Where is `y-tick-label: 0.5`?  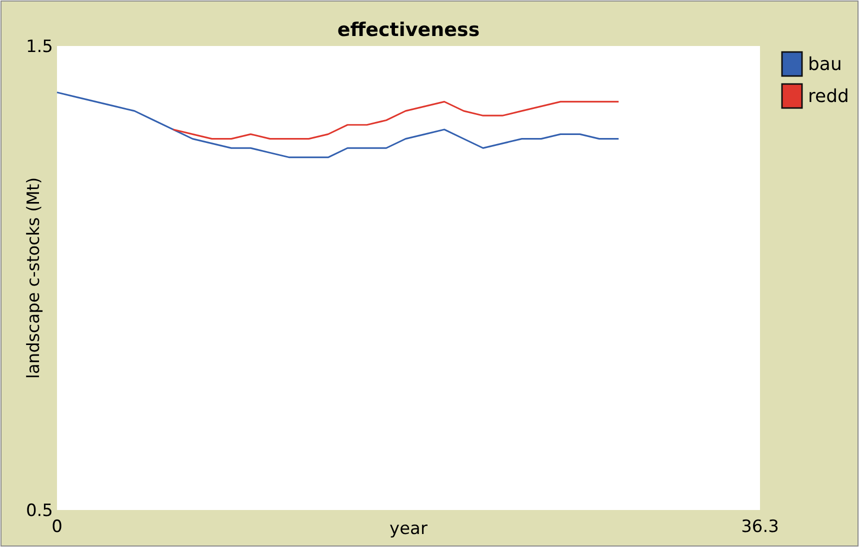 y-tick-label: 0.5 is located at coordinates (39, 510).